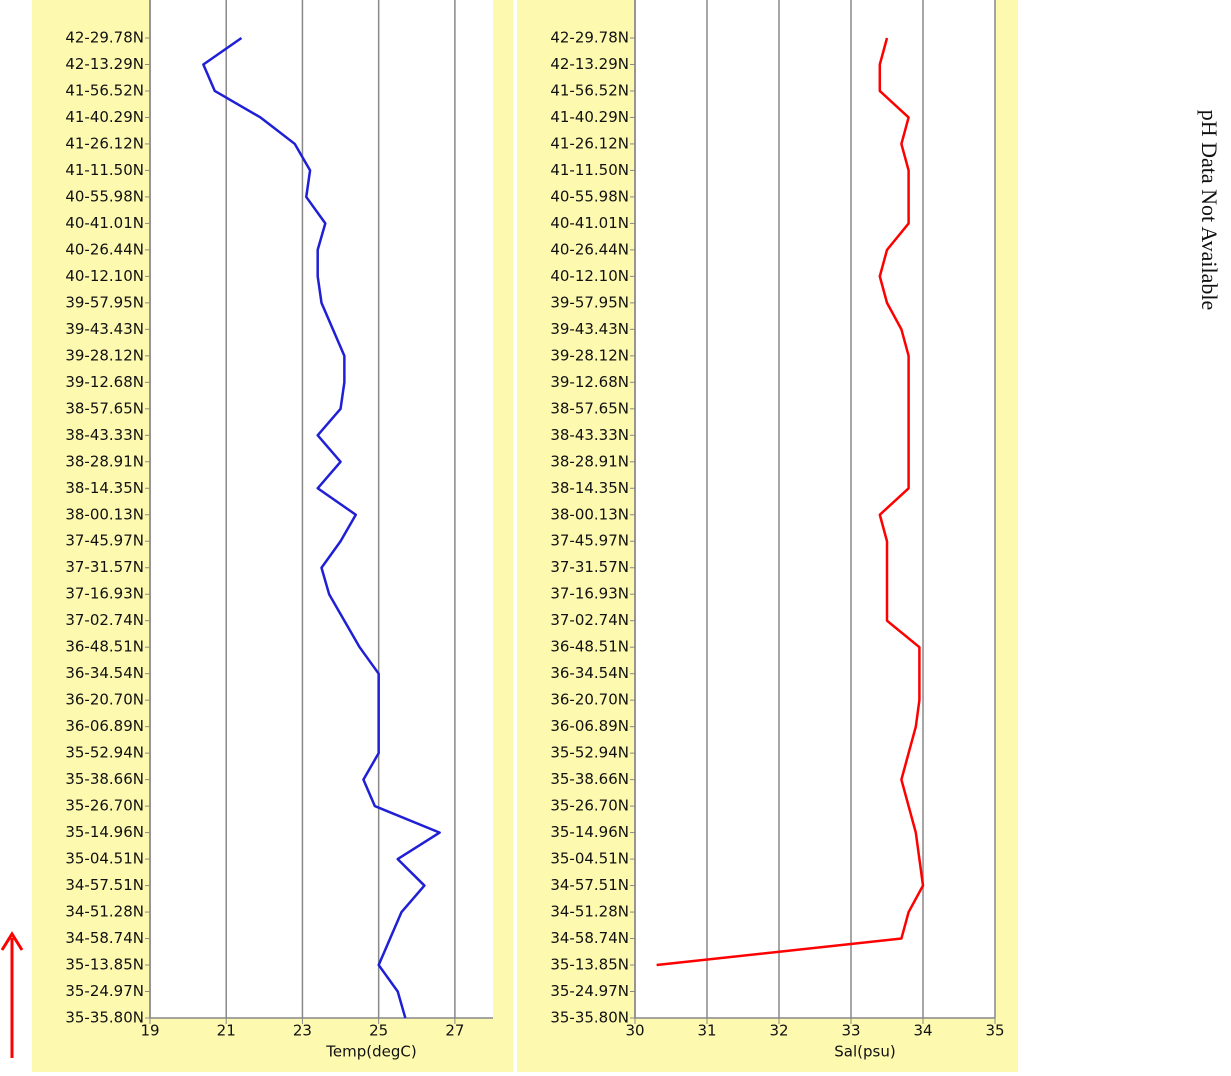  Describe the element at coordinates (706, 1031) in the screenshot. I see `x-tick-label: 31` at that location.